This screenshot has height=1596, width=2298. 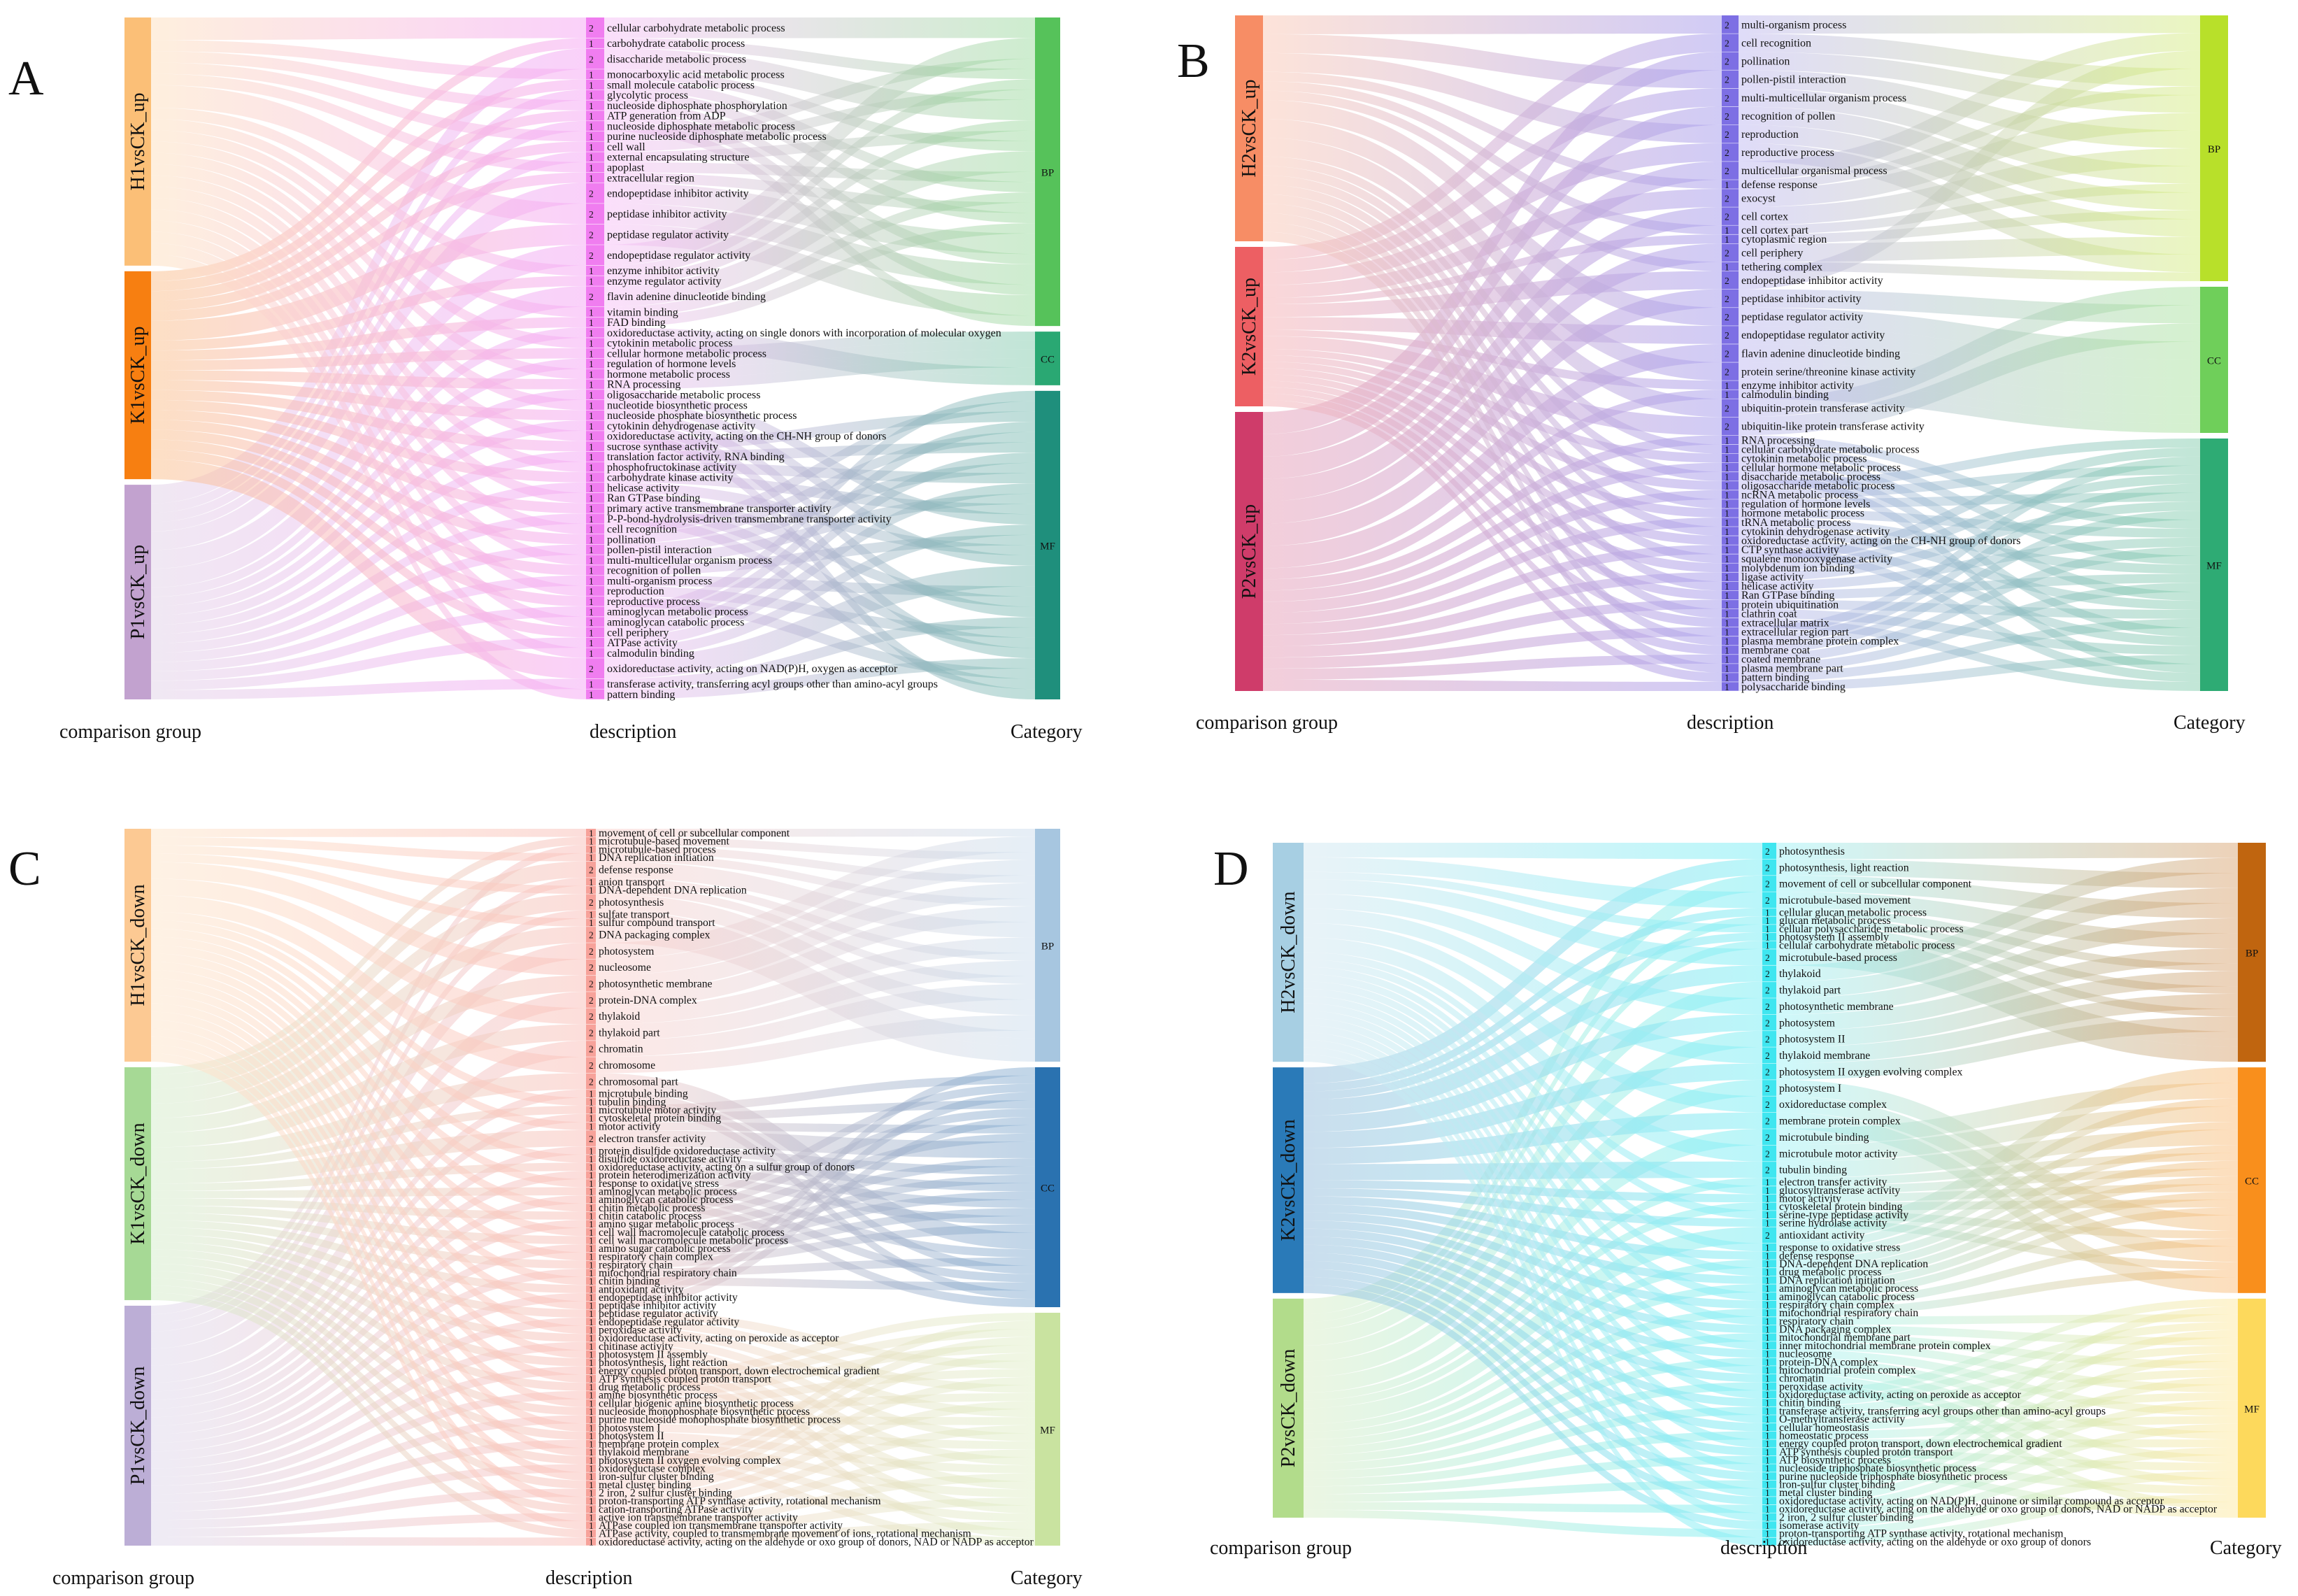 I want to click on description-term: chitin binding, so click(x=1810, y=1403).